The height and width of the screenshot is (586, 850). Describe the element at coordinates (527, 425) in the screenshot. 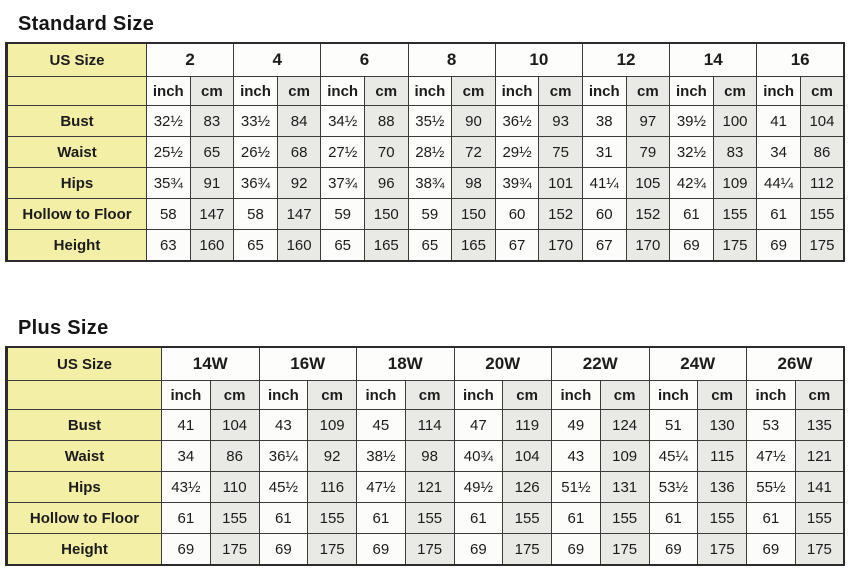

I see `measurement-value-cell: 119` at that location.